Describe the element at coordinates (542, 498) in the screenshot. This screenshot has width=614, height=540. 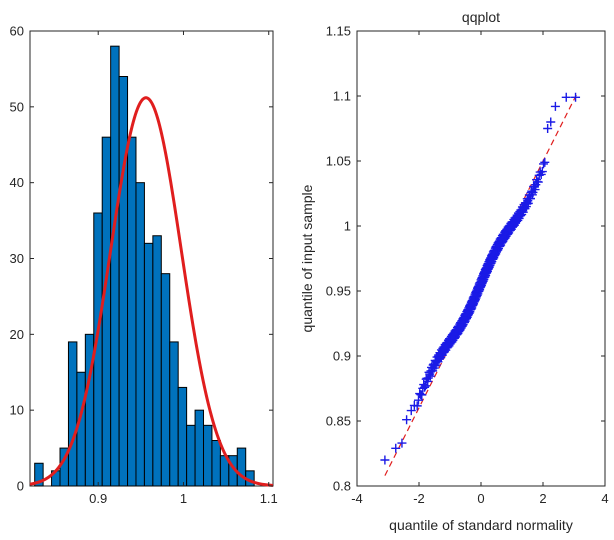
I see `qqplot-x-tick-label: 2` at that location.